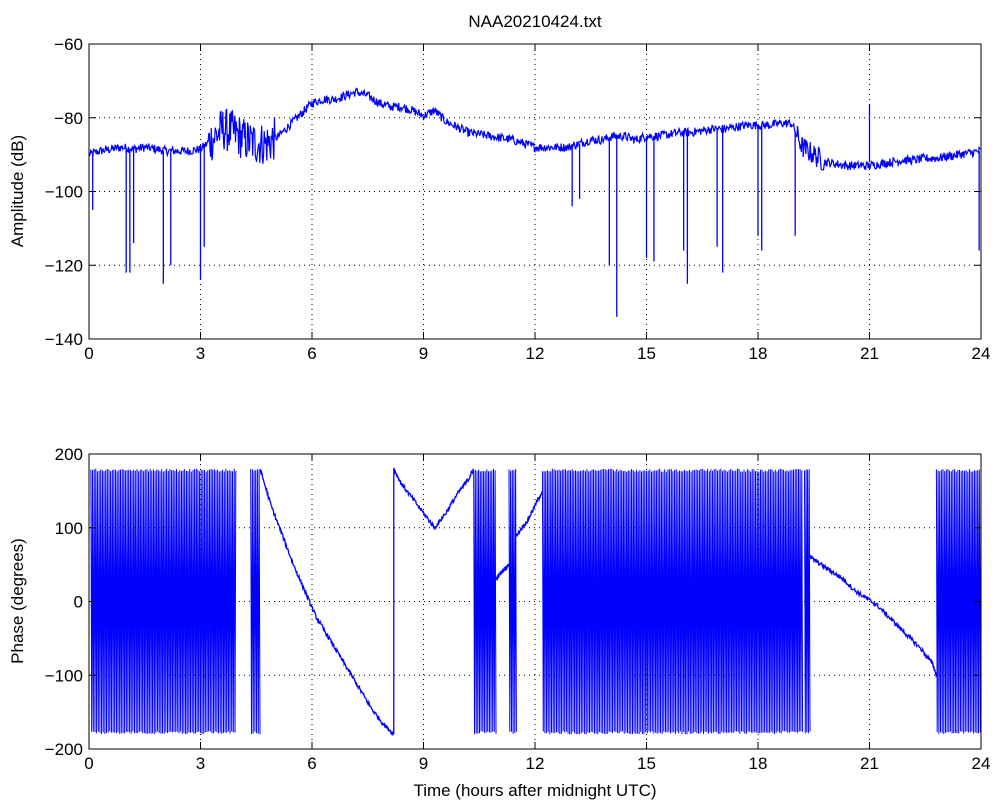  What do you see at coordinates (981, 353) in the screenshot?
I see `amplitude-x-tick-label: 24` at bounding box center [981, 353].